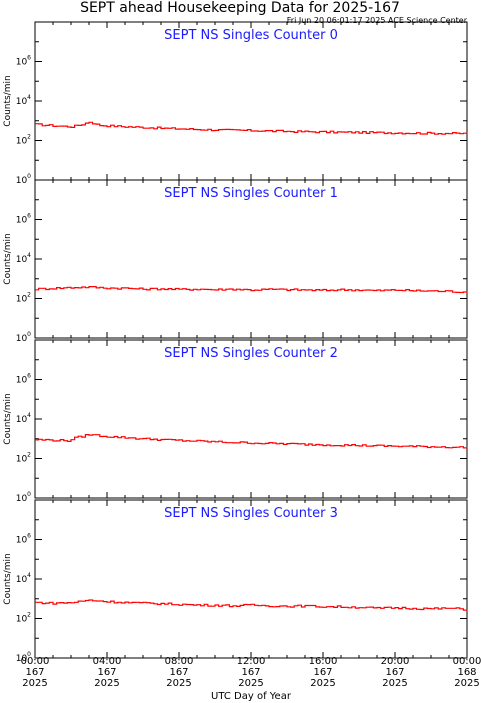 This screenshot has height=703, width=481. Describe the element at coordinates (251, 353) in the screenshot. I see `panel-title: SEPT NS Singles Counter 2` at that location.